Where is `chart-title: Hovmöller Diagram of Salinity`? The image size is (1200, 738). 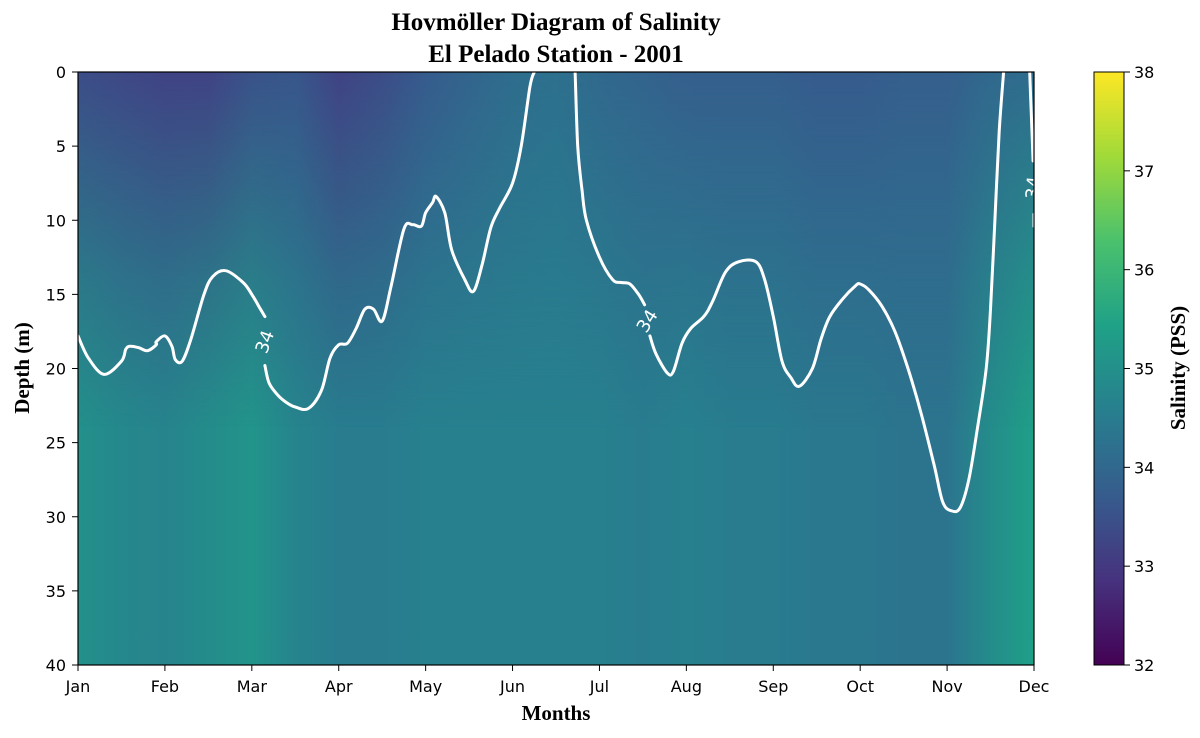
chart-title: Hovmöller Diagram of Salinity is located at coordinates (556, 22).